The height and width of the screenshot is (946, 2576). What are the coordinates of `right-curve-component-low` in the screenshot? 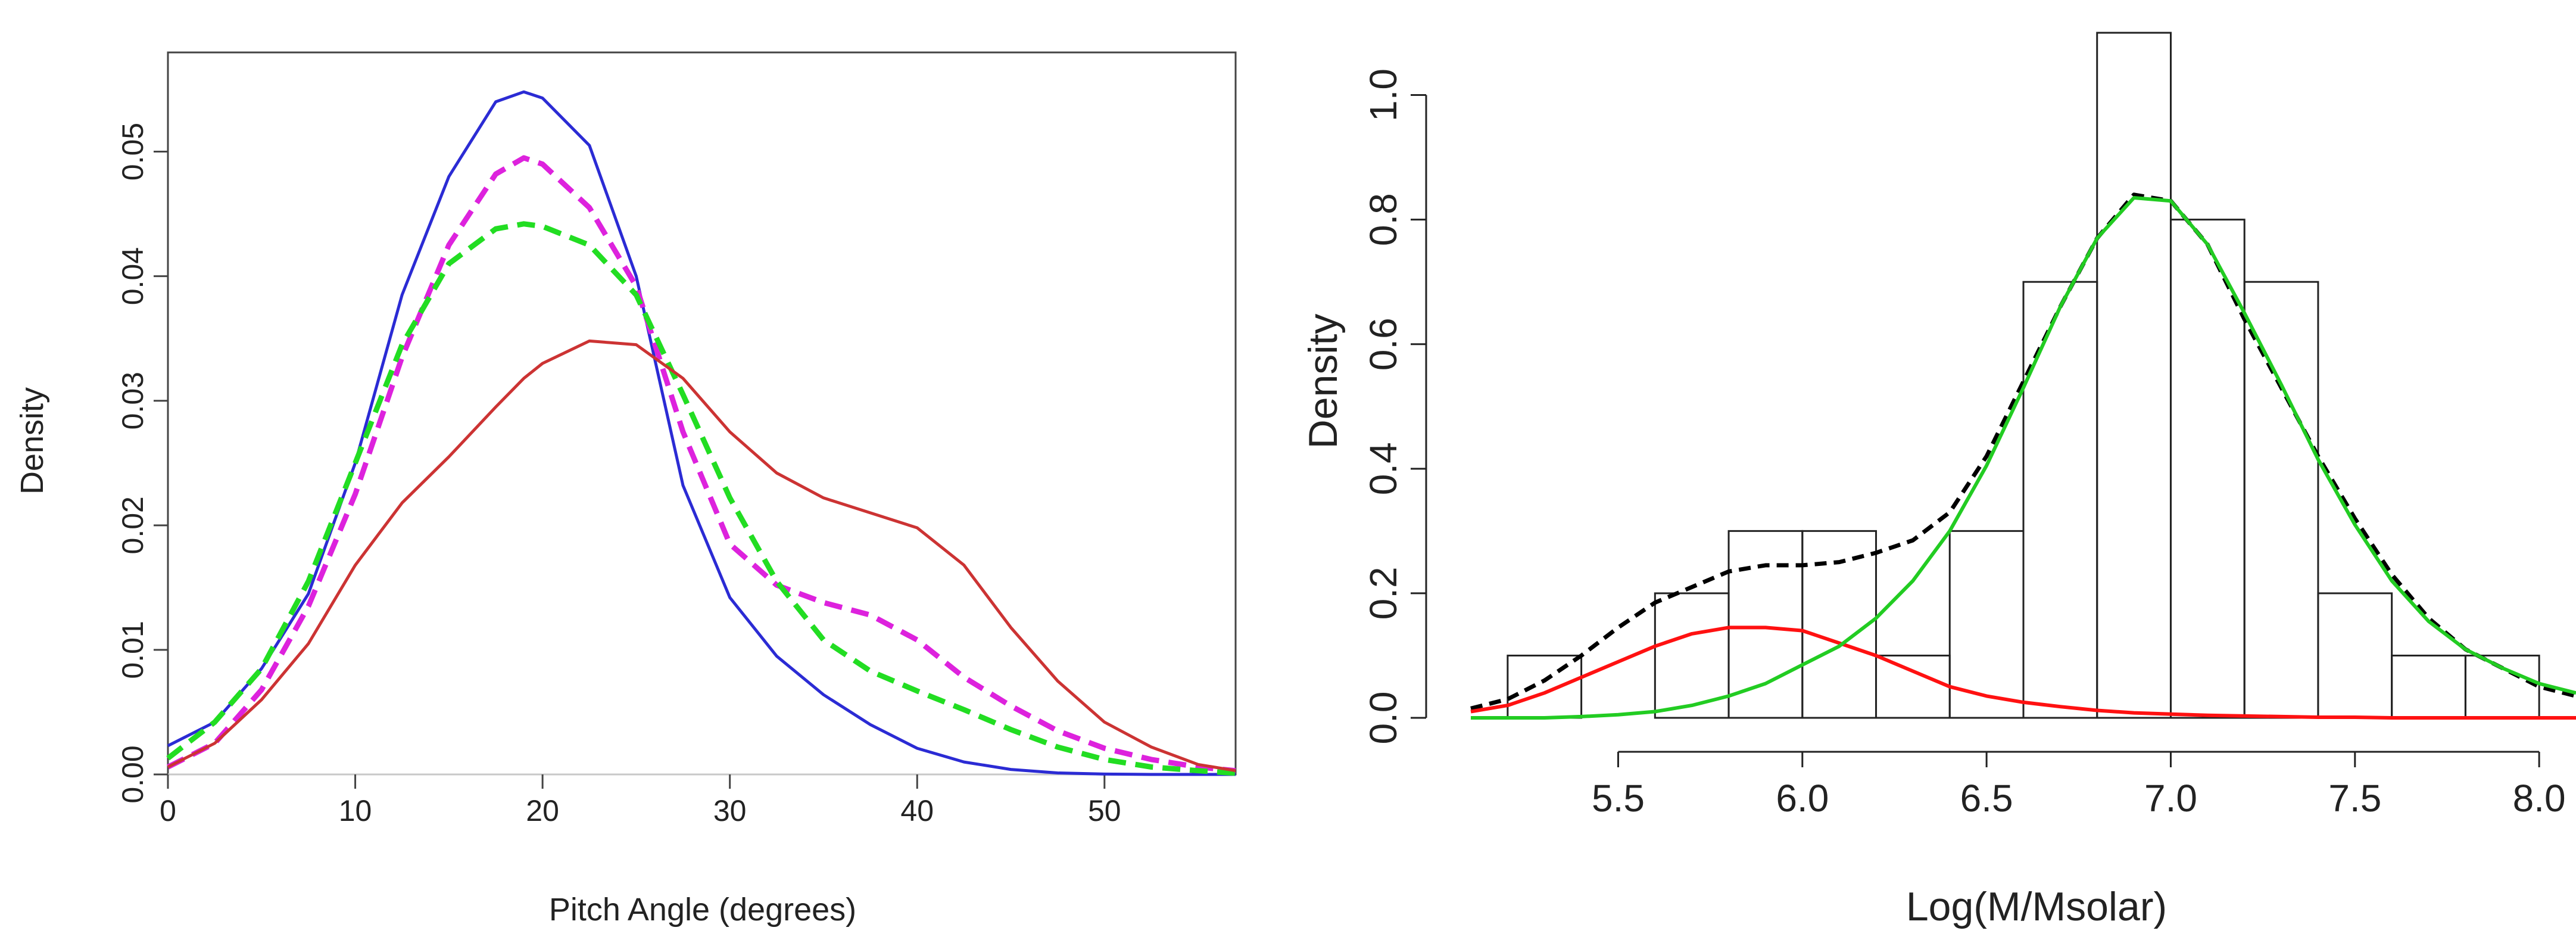 It's located at (2023, 673).